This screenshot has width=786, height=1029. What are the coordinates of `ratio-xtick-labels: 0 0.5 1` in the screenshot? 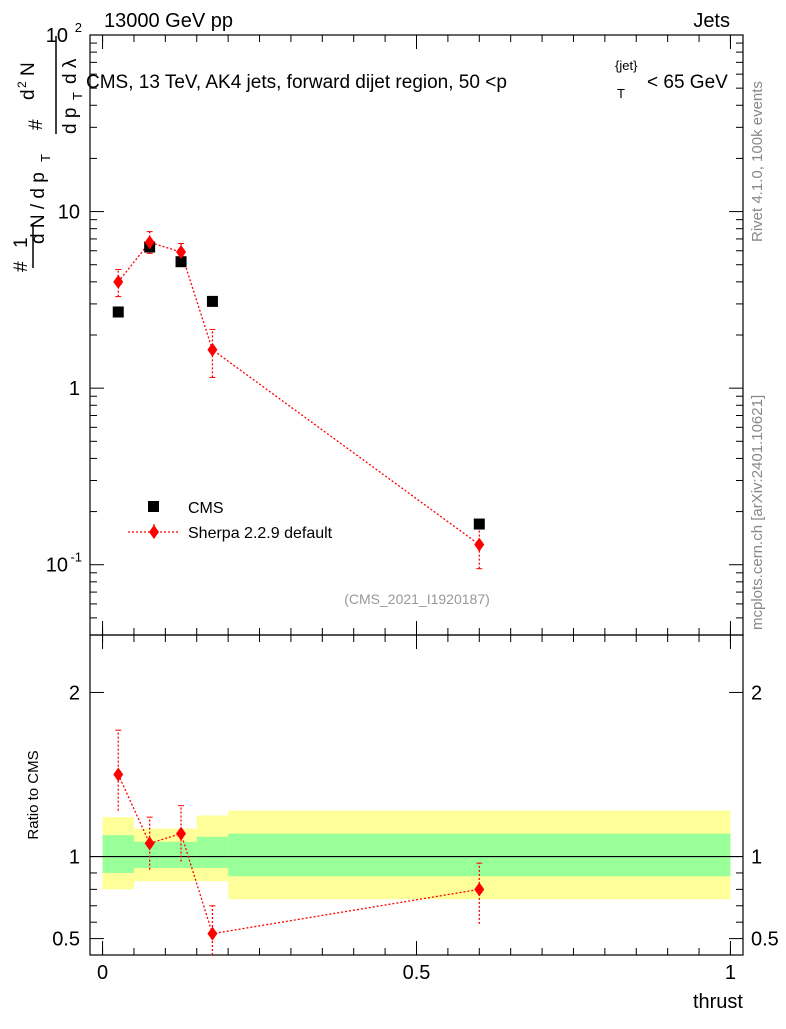 It's located at (416, 973).